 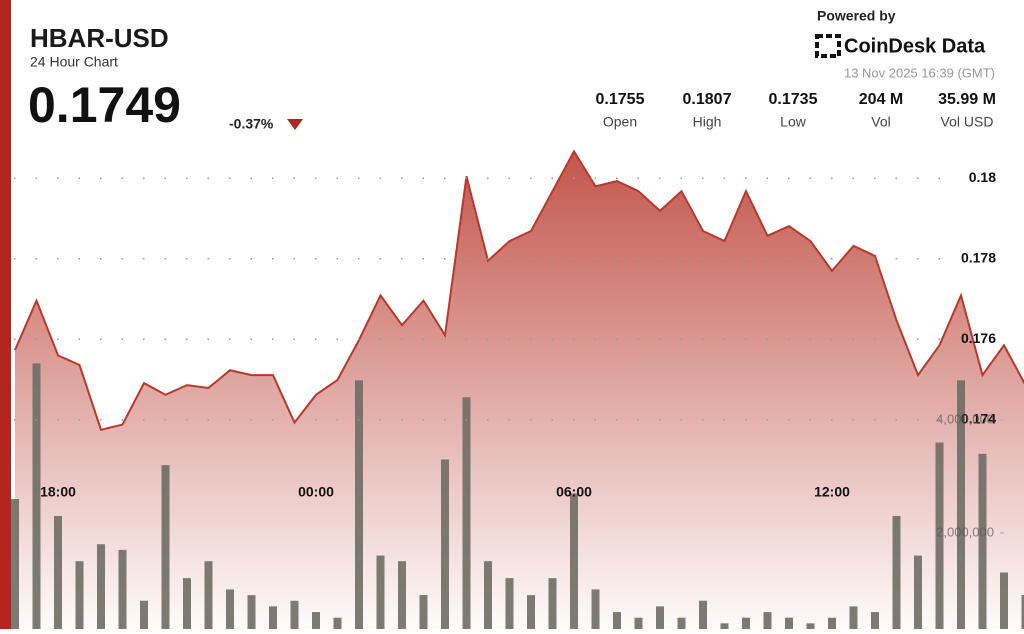 What do you see at coordinates (881, 99) in the screenshot?
I see `stat-value: 204 M` at bounding box center [881, 99].